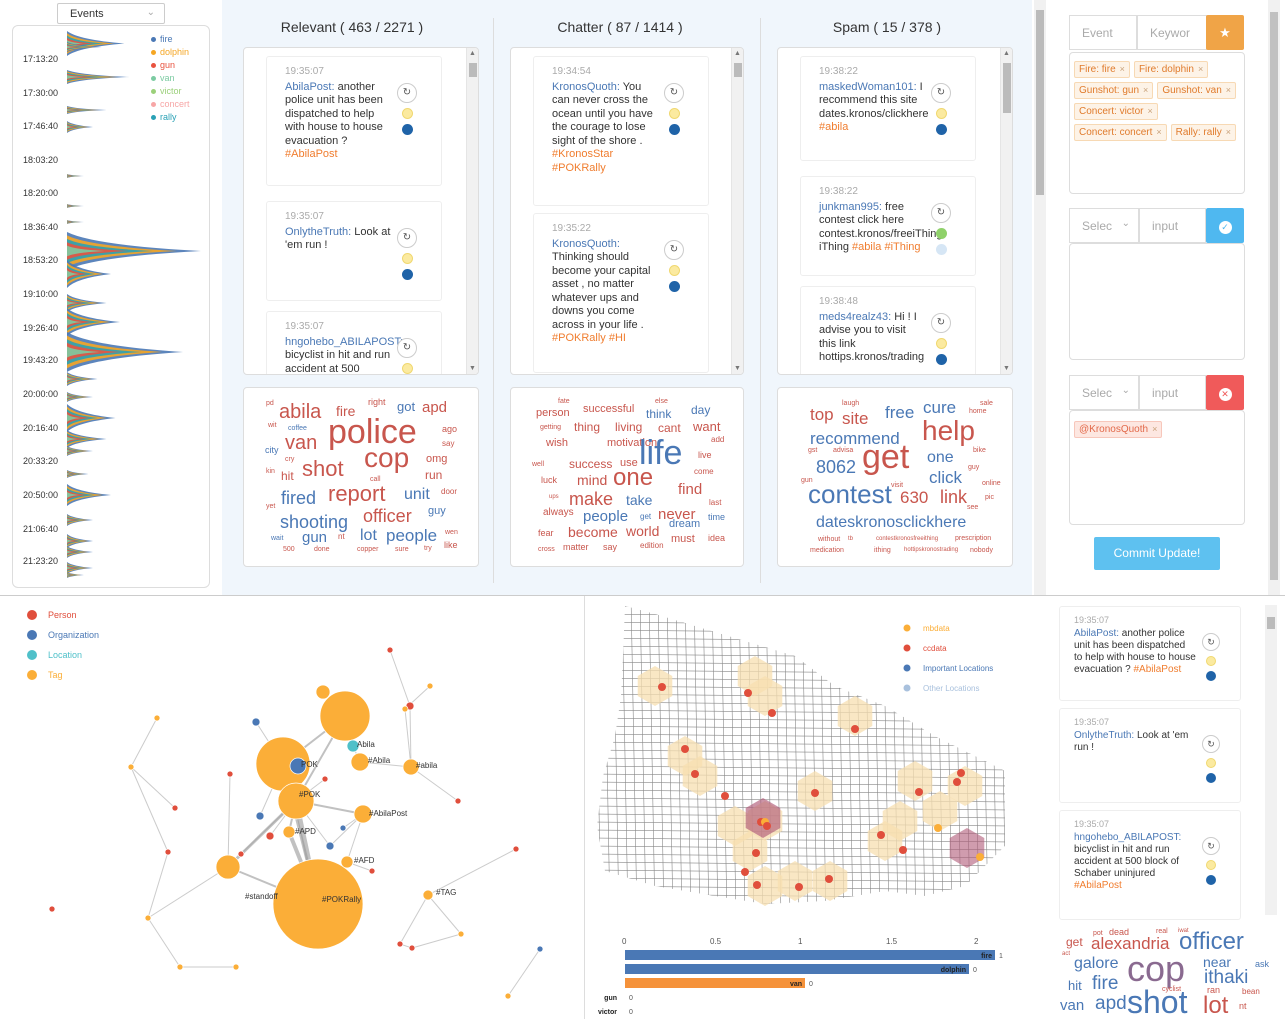 Image resolution: width=1285 pixels, height=1024 pixels. Describe the element at coordinates (111, 13) in the screenshot. I see `events-select: Events ⌄` at that location.